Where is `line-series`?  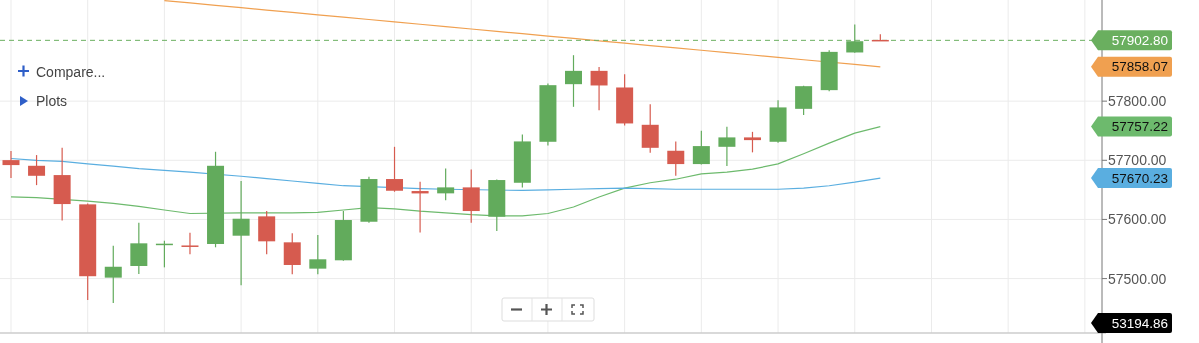 line-series is located at coordinates (522, 34).